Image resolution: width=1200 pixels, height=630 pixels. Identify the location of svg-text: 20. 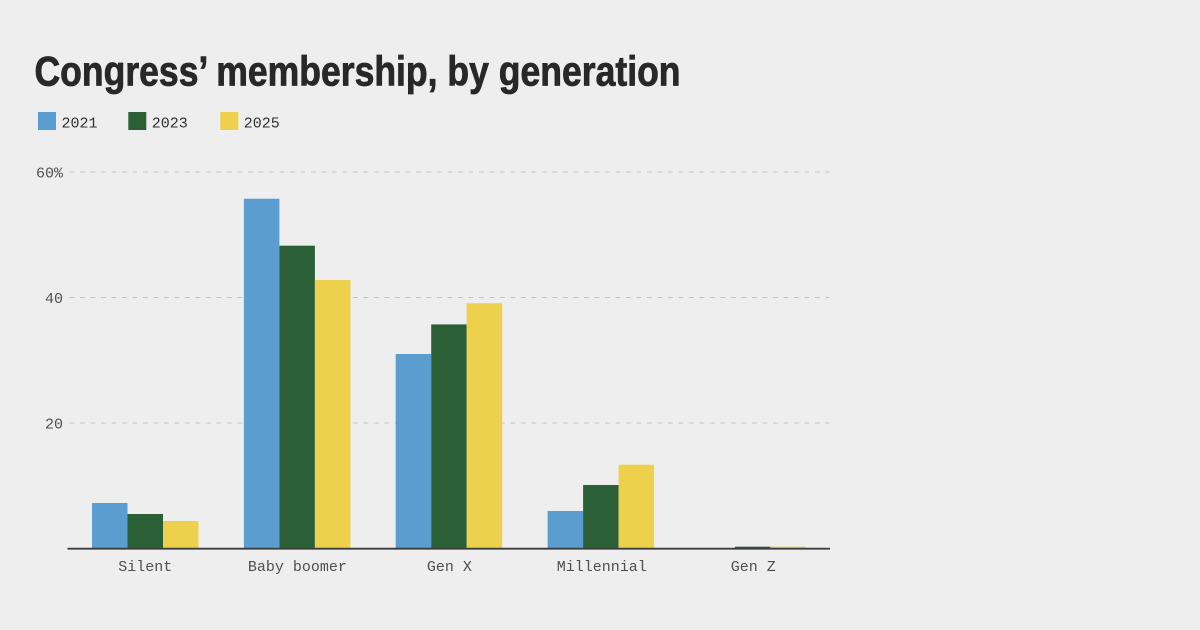
(54, 425).